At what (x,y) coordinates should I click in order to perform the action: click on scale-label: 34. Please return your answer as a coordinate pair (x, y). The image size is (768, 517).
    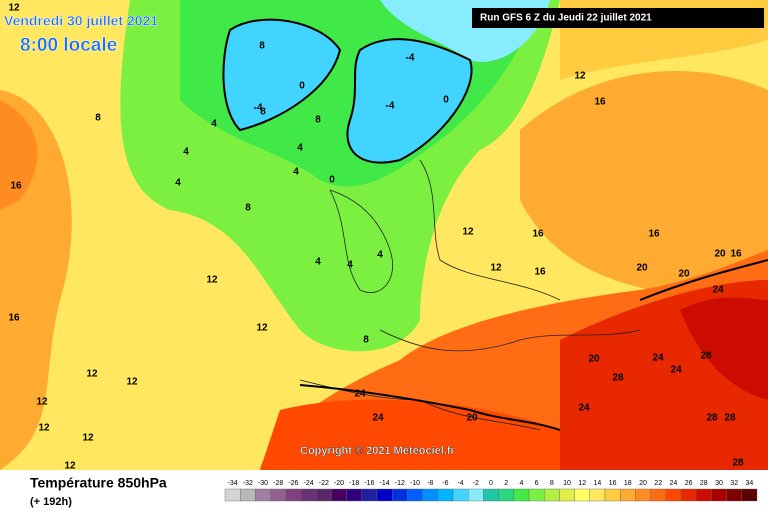
    Looking at the image, I should click on (750, 483).